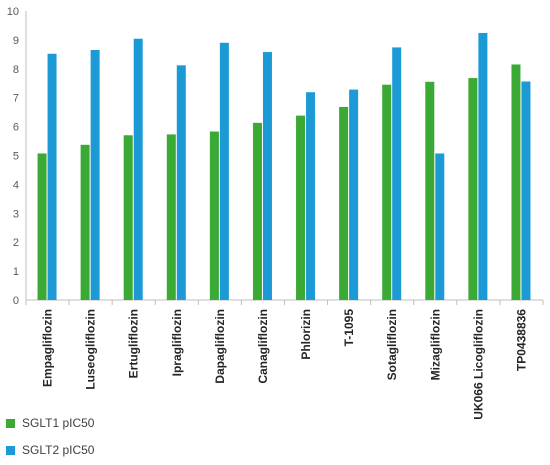 The height and width of the screenshot is (465, 550). I want to click on legend-item-sglt2: SGLT2 pIC50, so click(50, 450).